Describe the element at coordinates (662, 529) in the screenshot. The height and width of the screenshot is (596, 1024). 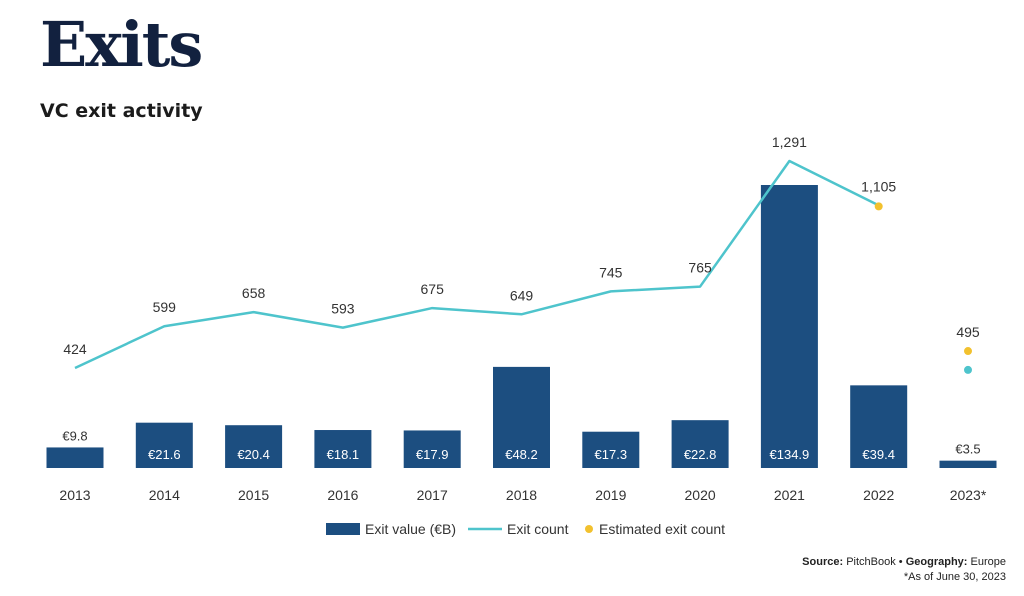
I see `legend-estimated-count: Estimated exit count` at that location.